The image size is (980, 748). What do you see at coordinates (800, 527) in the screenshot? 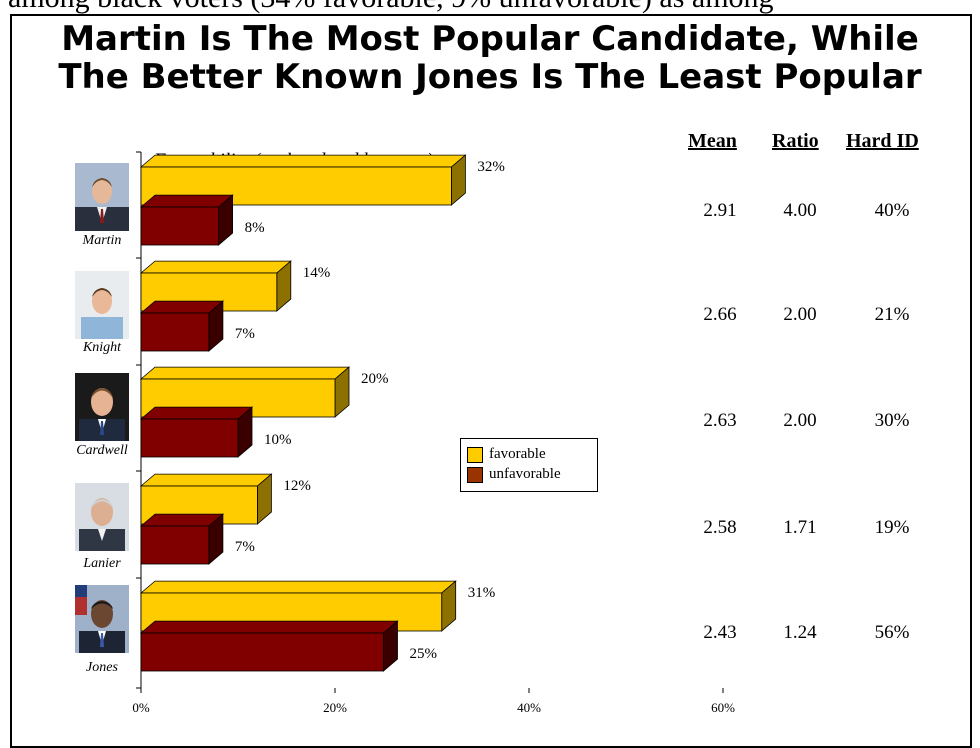
I see `ratio-value: 1.71` at bounding box center [800, 527].